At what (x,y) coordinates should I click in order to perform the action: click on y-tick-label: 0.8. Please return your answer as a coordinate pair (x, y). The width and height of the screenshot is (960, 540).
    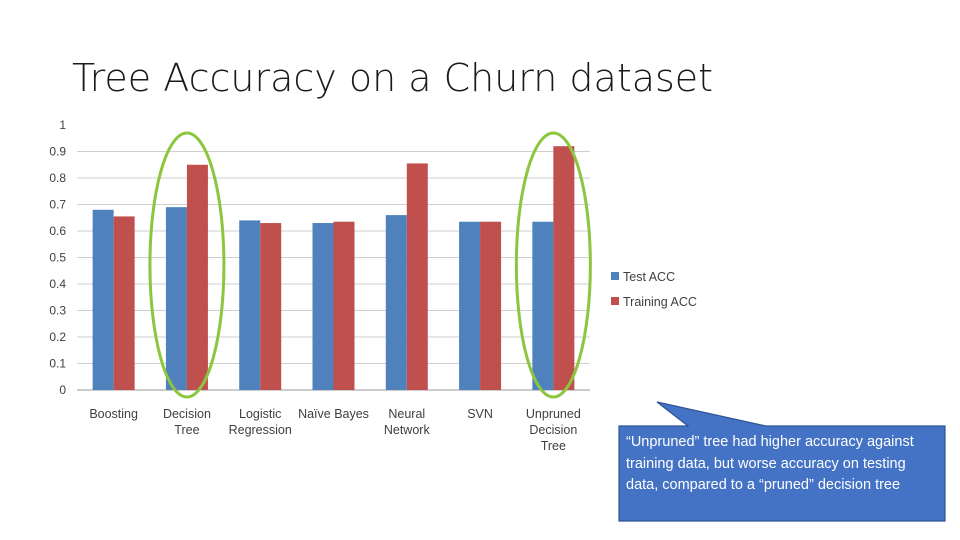
    Looking at the image, I should click on (57, 178).